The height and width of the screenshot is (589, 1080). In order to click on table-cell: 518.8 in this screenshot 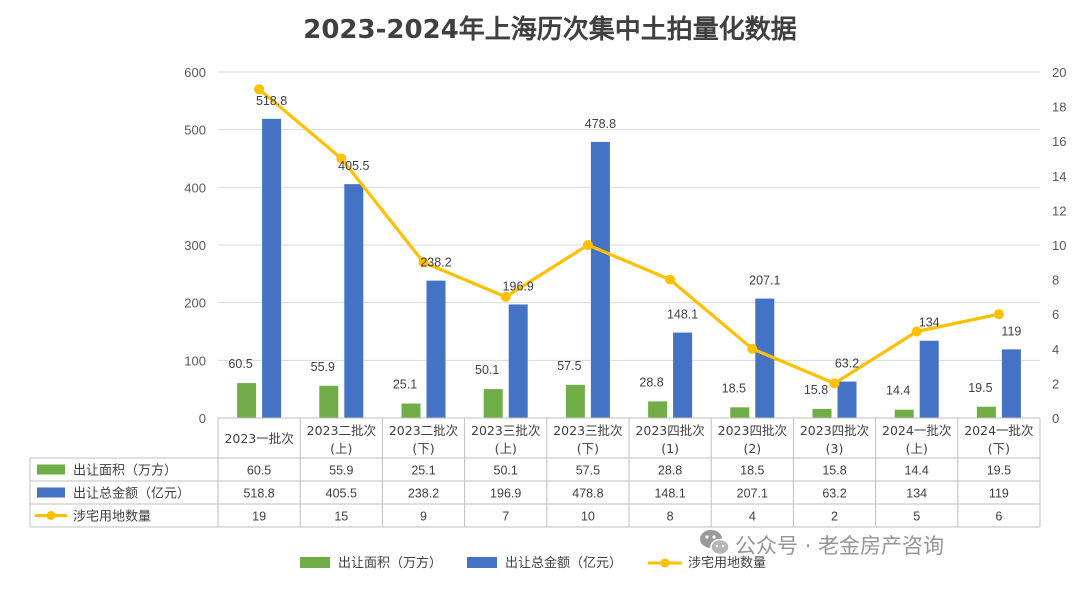, I will do `click(258, 494)`.